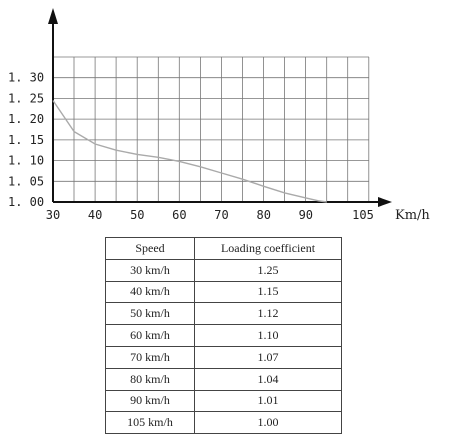 Image resolution: width=450 pixels, height=446 pixels. What do you see at coordinates (268, 401) in the screenshot?
I see `table-cell-coefficient: 1.01` at bounding box center [268, 401].